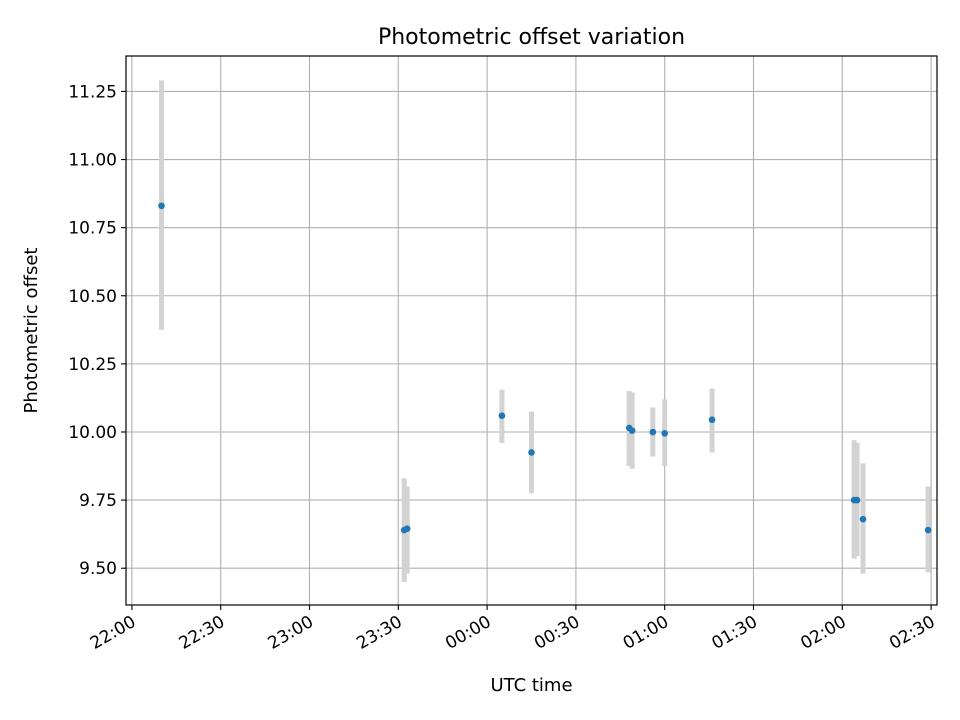 This screenshot has width=960, height=720. I want to click on y-tick-label: 10.25, so click(92, 365).